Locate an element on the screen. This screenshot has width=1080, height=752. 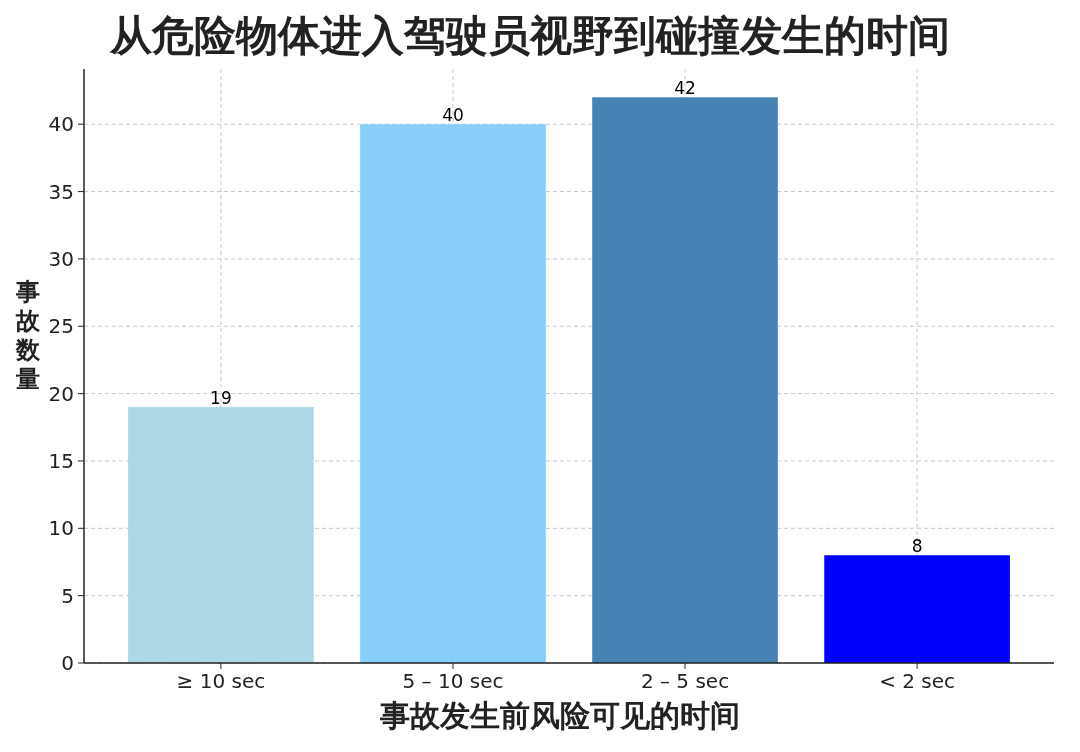
y-tick-label: 25 is located at coordinates (61, 326).